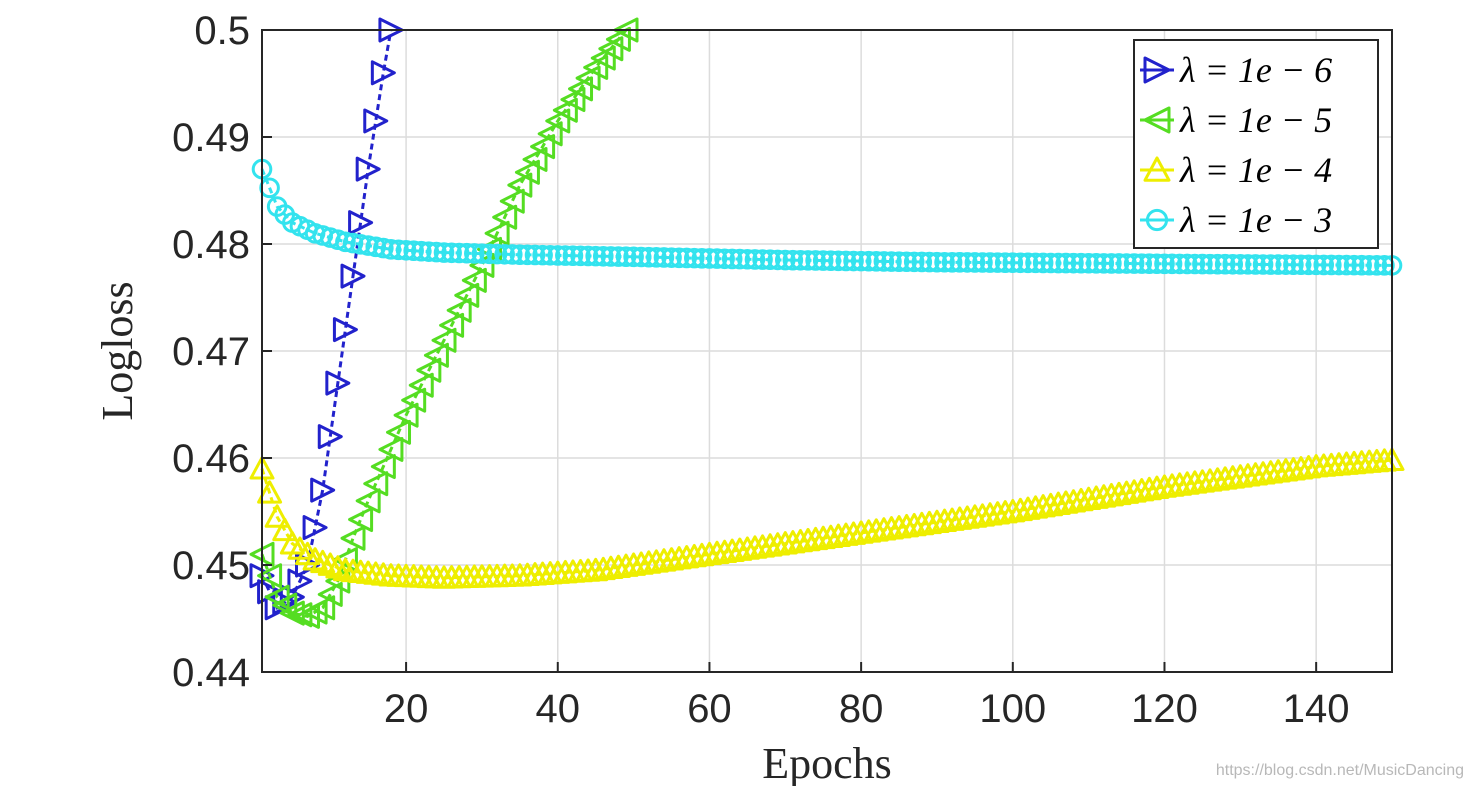 This screenshot has height=786, width=1472. What do you see at coordinates (1236, 120) in the screenshot?
I see `legend-item: λ = 1e − 5` at bounding box center [1236, 120].